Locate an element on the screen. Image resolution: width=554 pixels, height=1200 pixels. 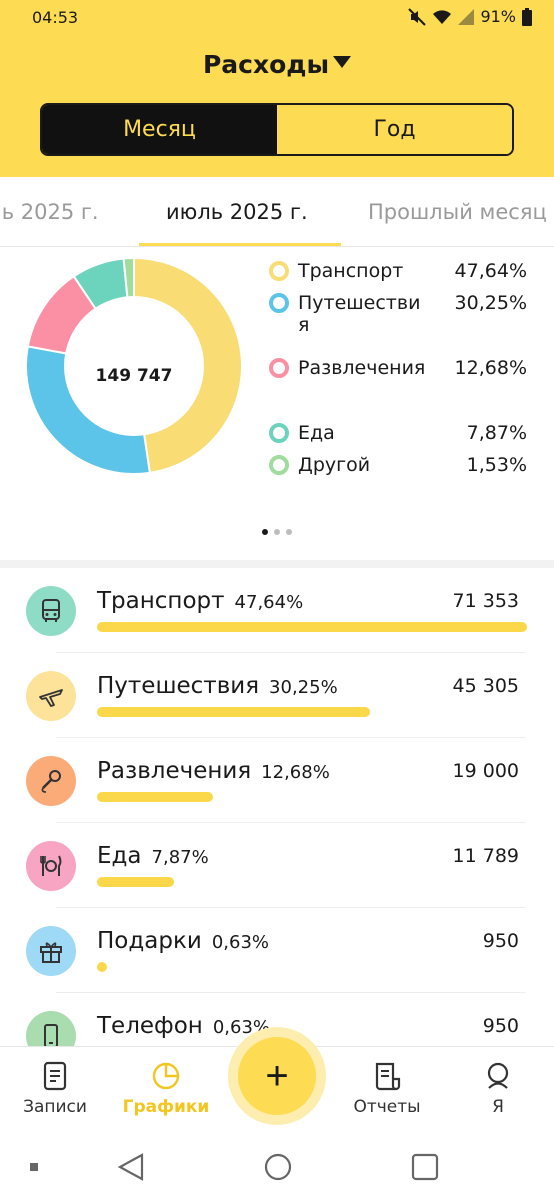
status-time: 04:53 is located at coordinates (55, 17).